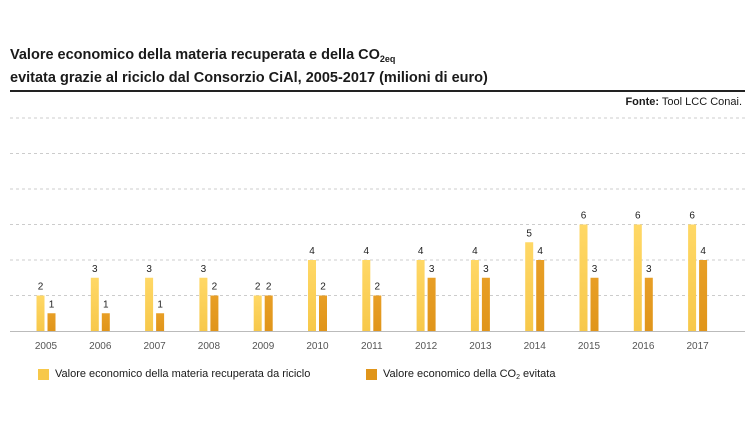 The width and height of the screenshot is (750, 441). I want to click on legend-item-series2: Valore economico della CO2 evitata, so click(460, 374).